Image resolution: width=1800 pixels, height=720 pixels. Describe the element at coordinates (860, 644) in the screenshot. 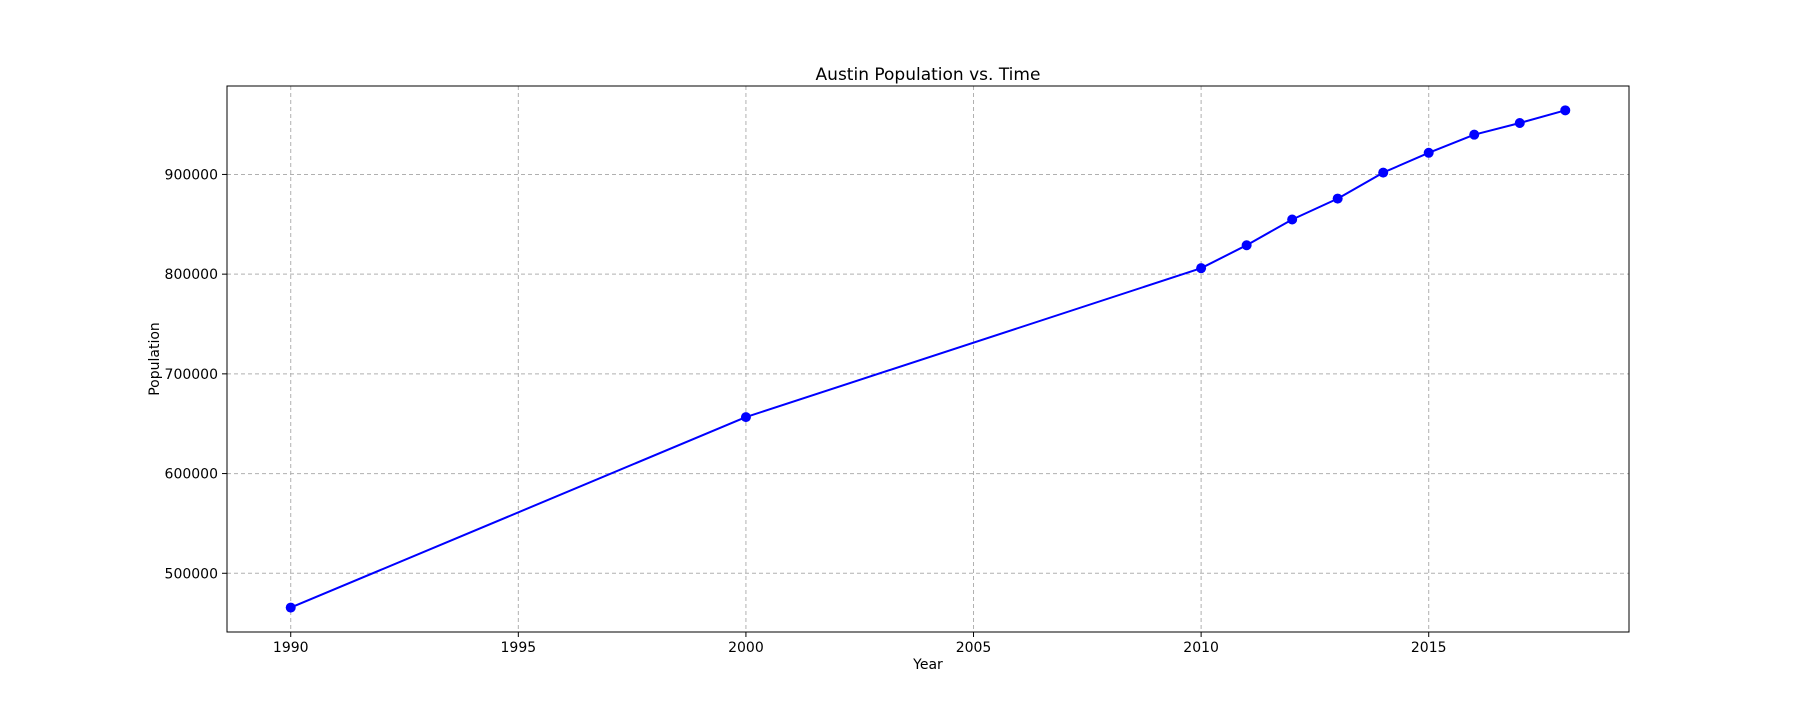

I see `x-axis-ticks: 1990 1995 2000 2005 2010 2015` at that location.